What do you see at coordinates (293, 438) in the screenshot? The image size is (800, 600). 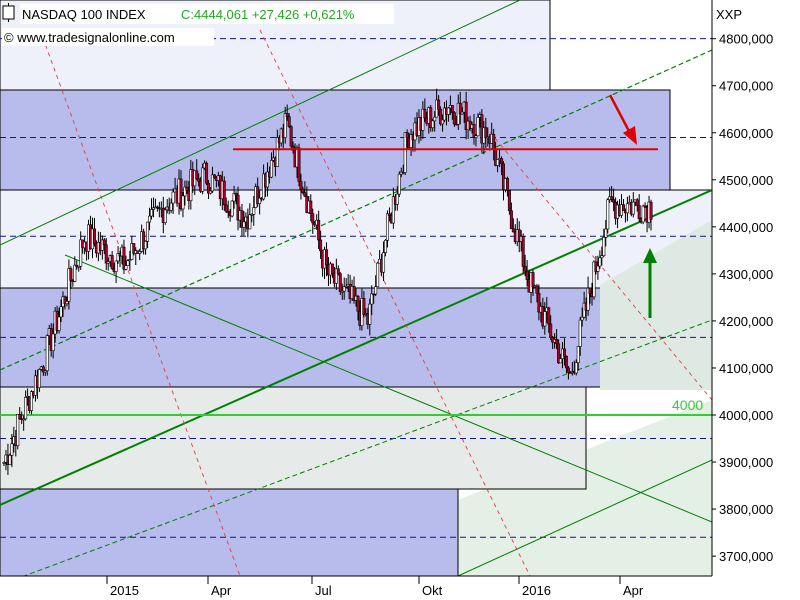 I see `range-box-low` at bounding box center [293, 438].